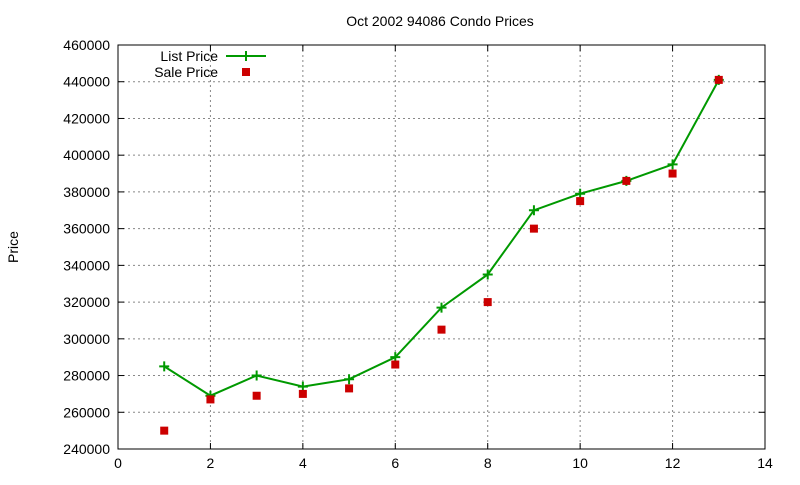  What do you see at coordinates (488, 463) in the screenshot?
I see `x-tick-label: 8` at bounding box center [488, 463].